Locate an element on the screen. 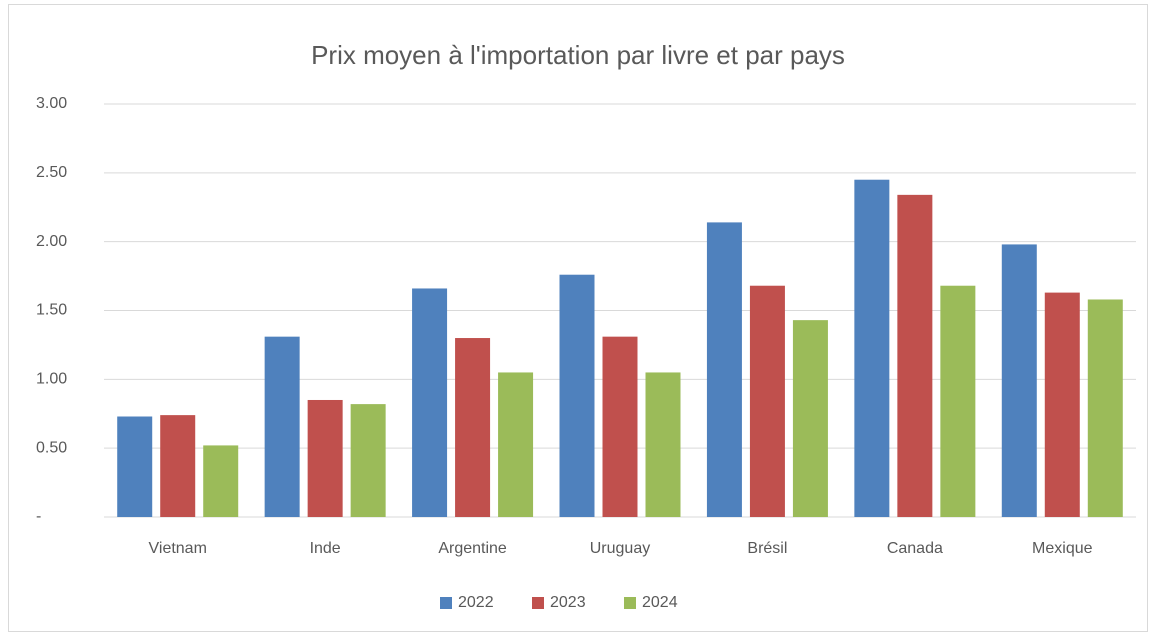  legend-label: 2022 is located at coordinates (476, 602).